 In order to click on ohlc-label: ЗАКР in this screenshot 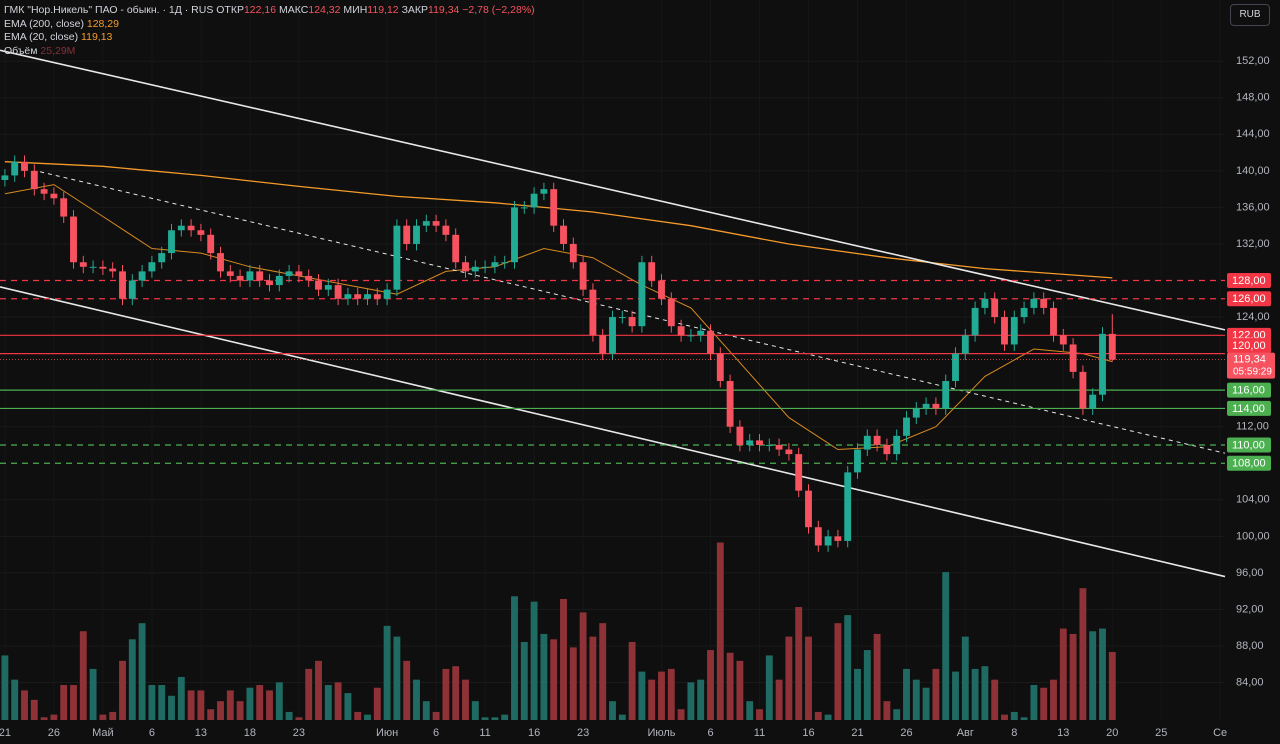, I will do `click(415, 10)`.